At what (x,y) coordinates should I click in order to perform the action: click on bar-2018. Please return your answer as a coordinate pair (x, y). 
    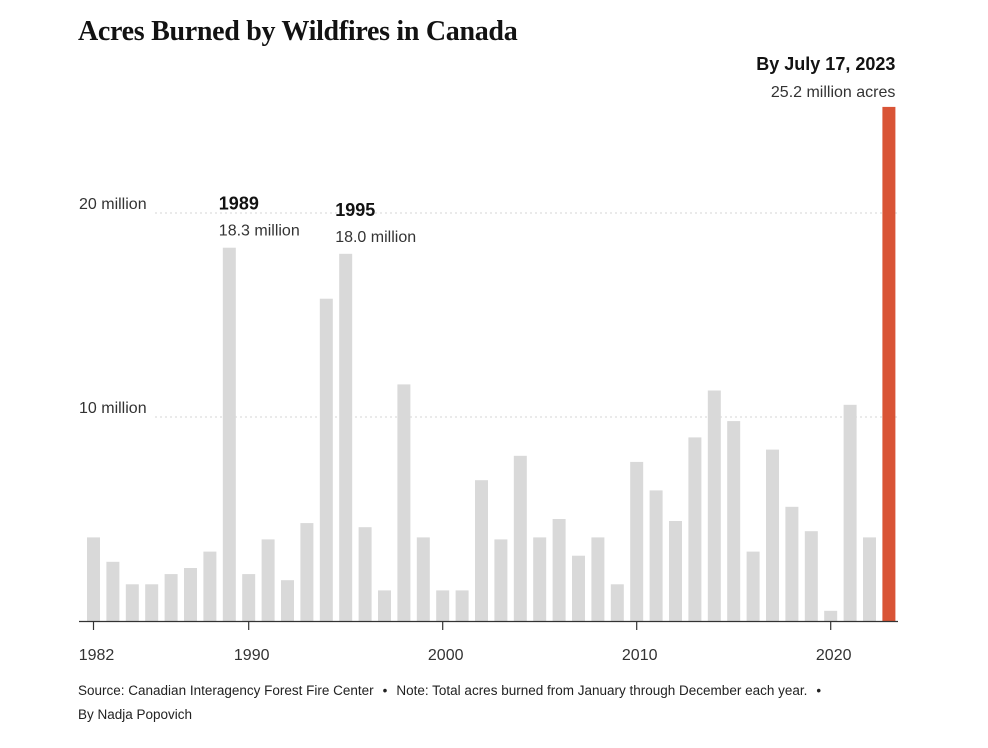
    Looking at the image, I should click on (792, 563).